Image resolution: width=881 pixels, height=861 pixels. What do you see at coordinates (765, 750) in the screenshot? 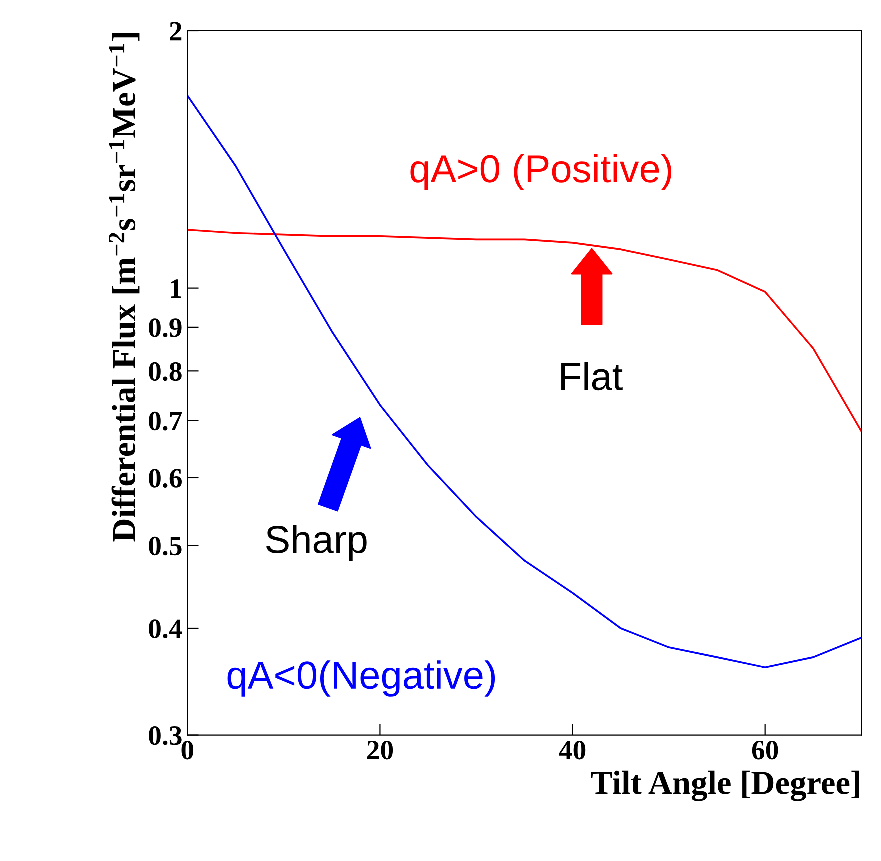
I see `x-tick-label: 60` at bounding box center [765, 750].